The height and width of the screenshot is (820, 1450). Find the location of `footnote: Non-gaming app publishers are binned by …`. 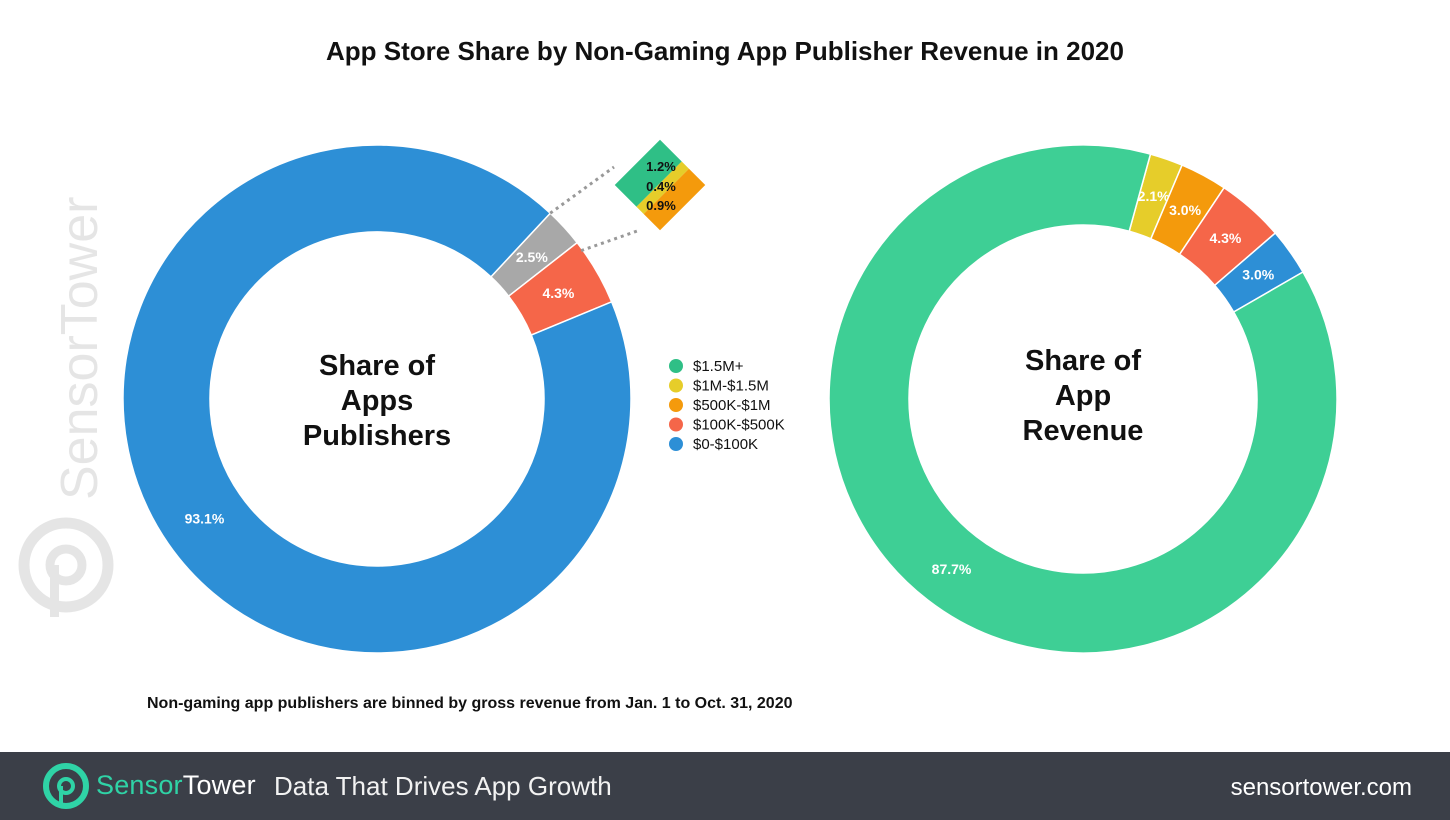

footnote: Non-gaming app publishers are binned by … is located at coordinates (470, 703).